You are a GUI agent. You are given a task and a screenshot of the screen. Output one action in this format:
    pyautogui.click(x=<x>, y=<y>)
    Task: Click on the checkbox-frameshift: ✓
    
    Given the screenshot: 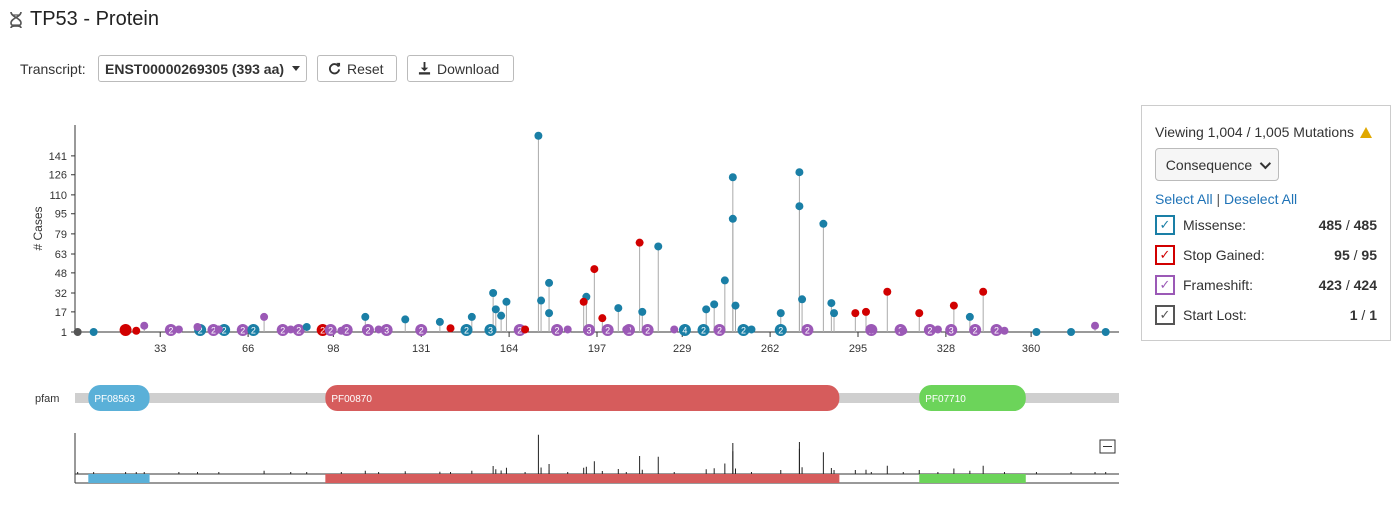 What is the action you would take?
    pyautogui.click(x=1165, y=285)
    